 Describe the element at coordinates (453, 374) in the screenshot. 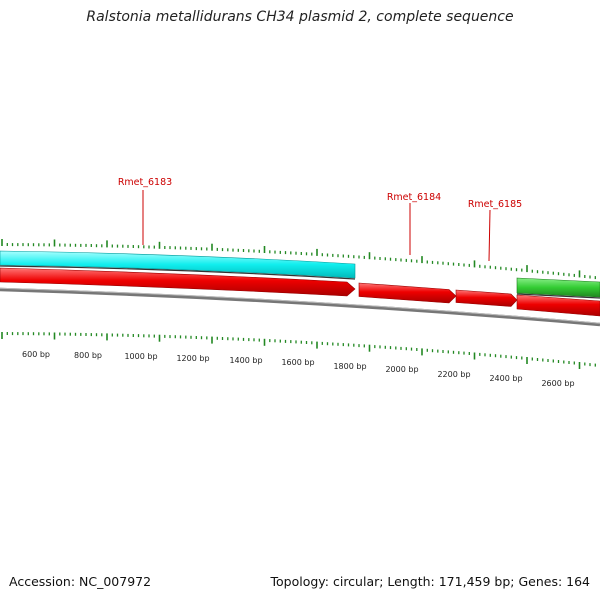

I see `scale-label: 2200 bp` at that location.